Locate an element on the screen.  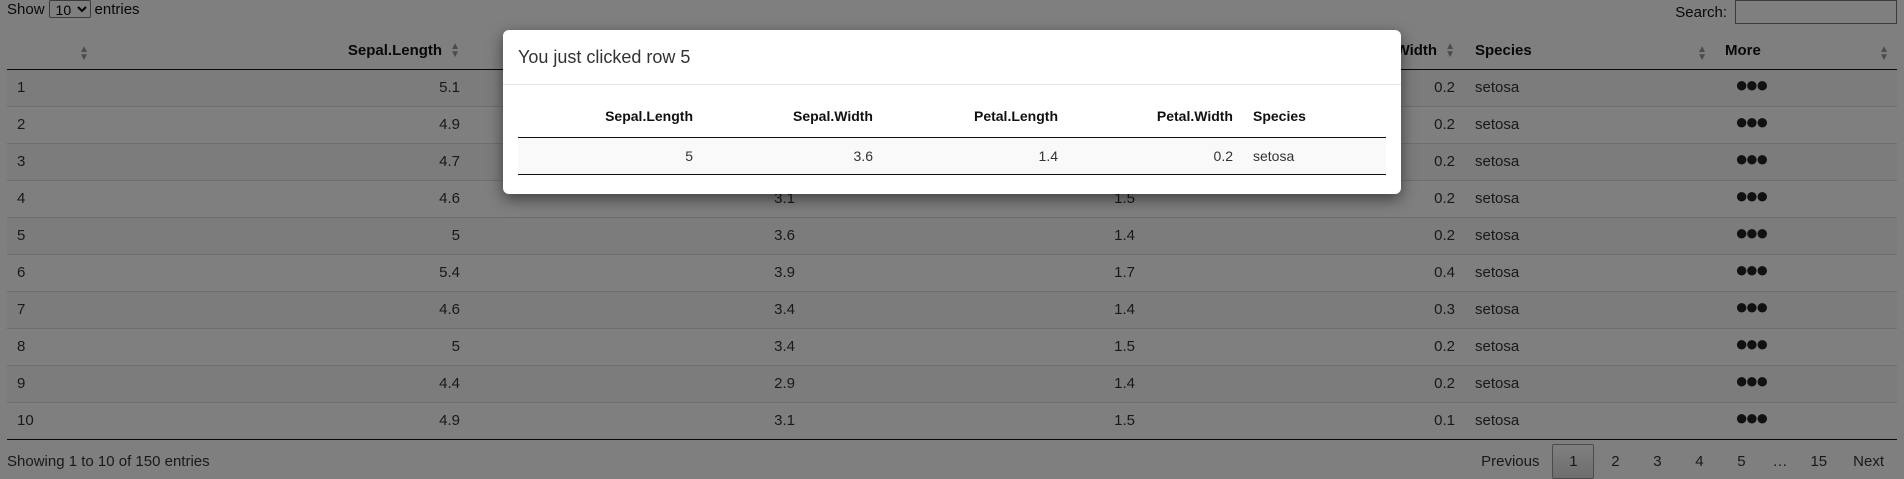
modal-column-header-sepal-length: Sepal.Length is located at coordinates (610, 116).